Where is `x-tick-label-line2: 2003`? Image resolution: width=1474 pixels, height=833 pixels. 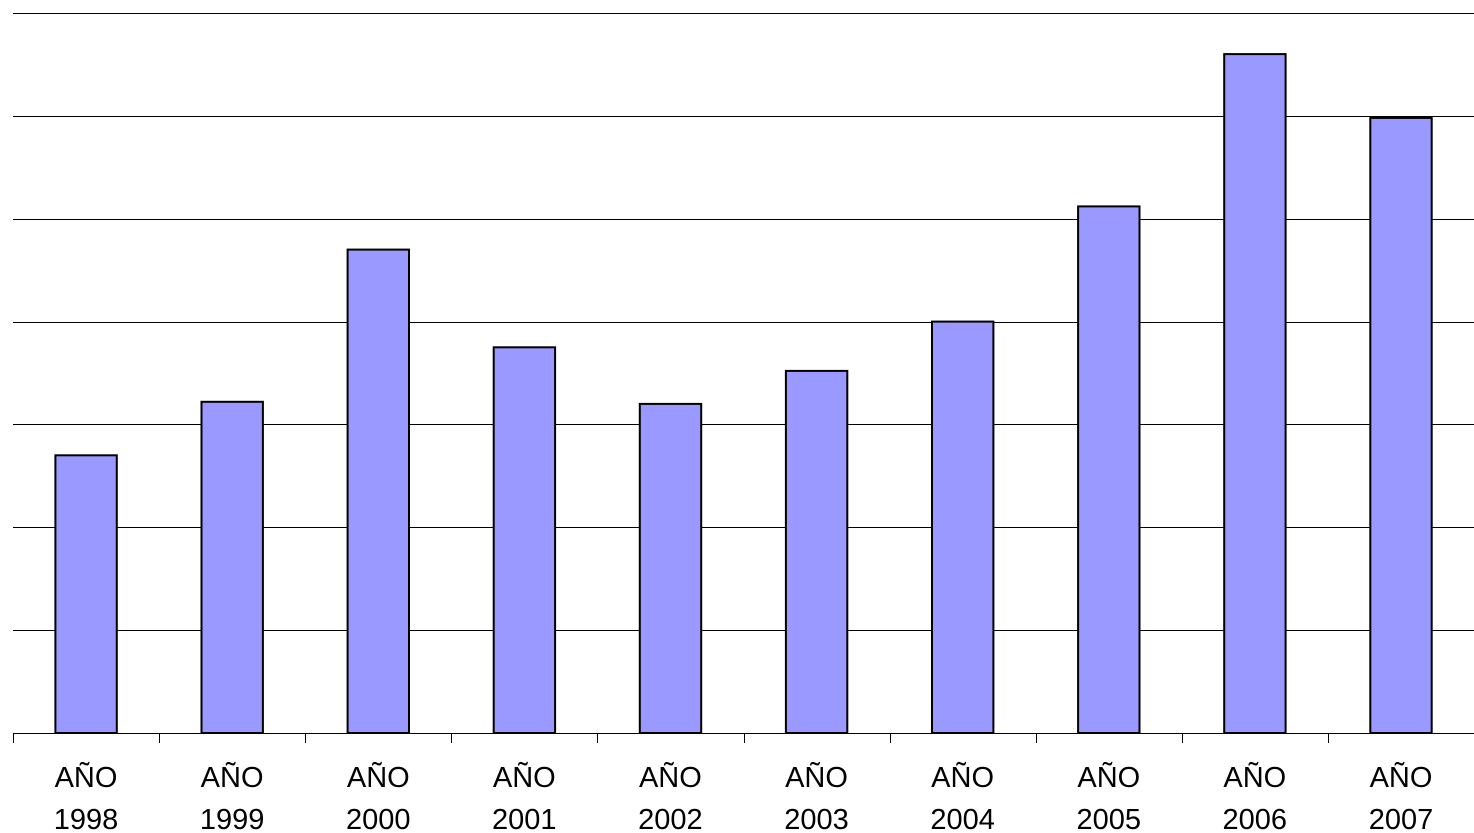 x-tick-label-line2: 2003 is located at coordinates (816, 818).